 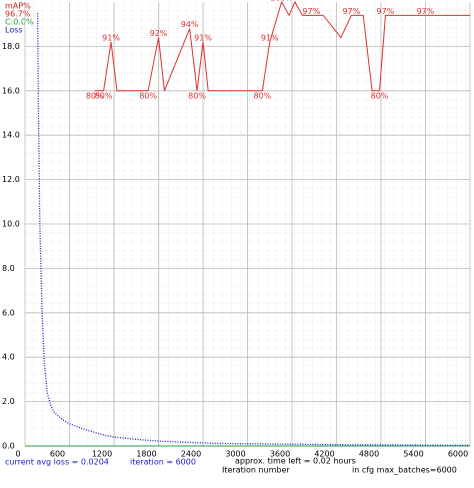 What do you see at coordinates (18, 6) in the screenshot?
I see `legend-map: mAP%` at bounding box center [18, 6].